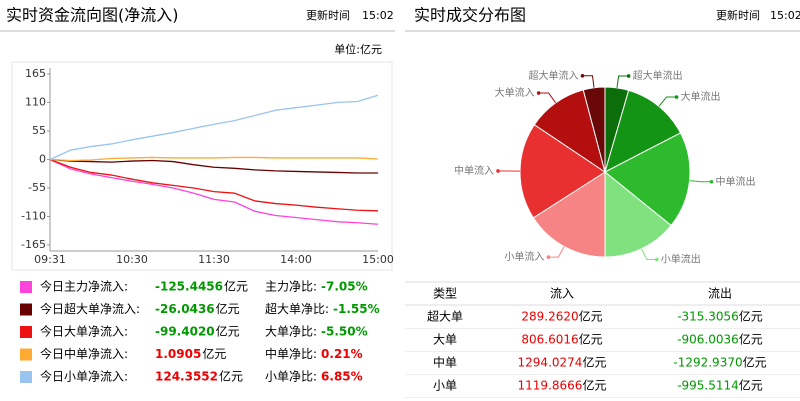 This screenshot has height=401, width=800. What do you see at coordinates (84, 331) in the screenshot?
I see `legend-label: 今日大单净流入:` at bounding box center [84, 331].